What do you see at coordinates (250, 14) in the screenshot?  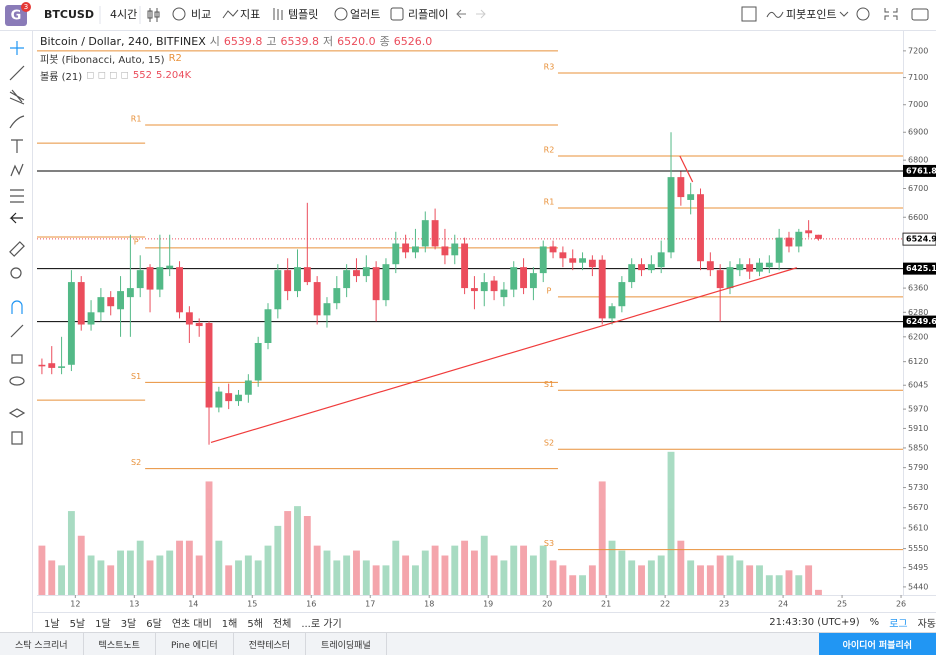 I see `toolbar-item: 지표` at bounding box center [250, 14].